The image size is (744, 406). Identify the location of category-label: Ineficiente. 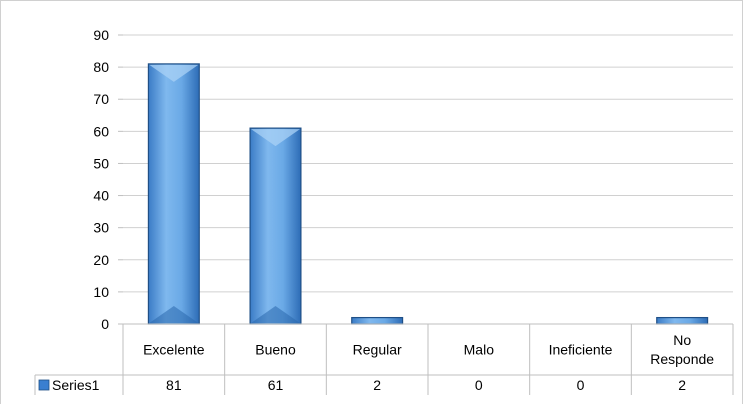
(581, 350).